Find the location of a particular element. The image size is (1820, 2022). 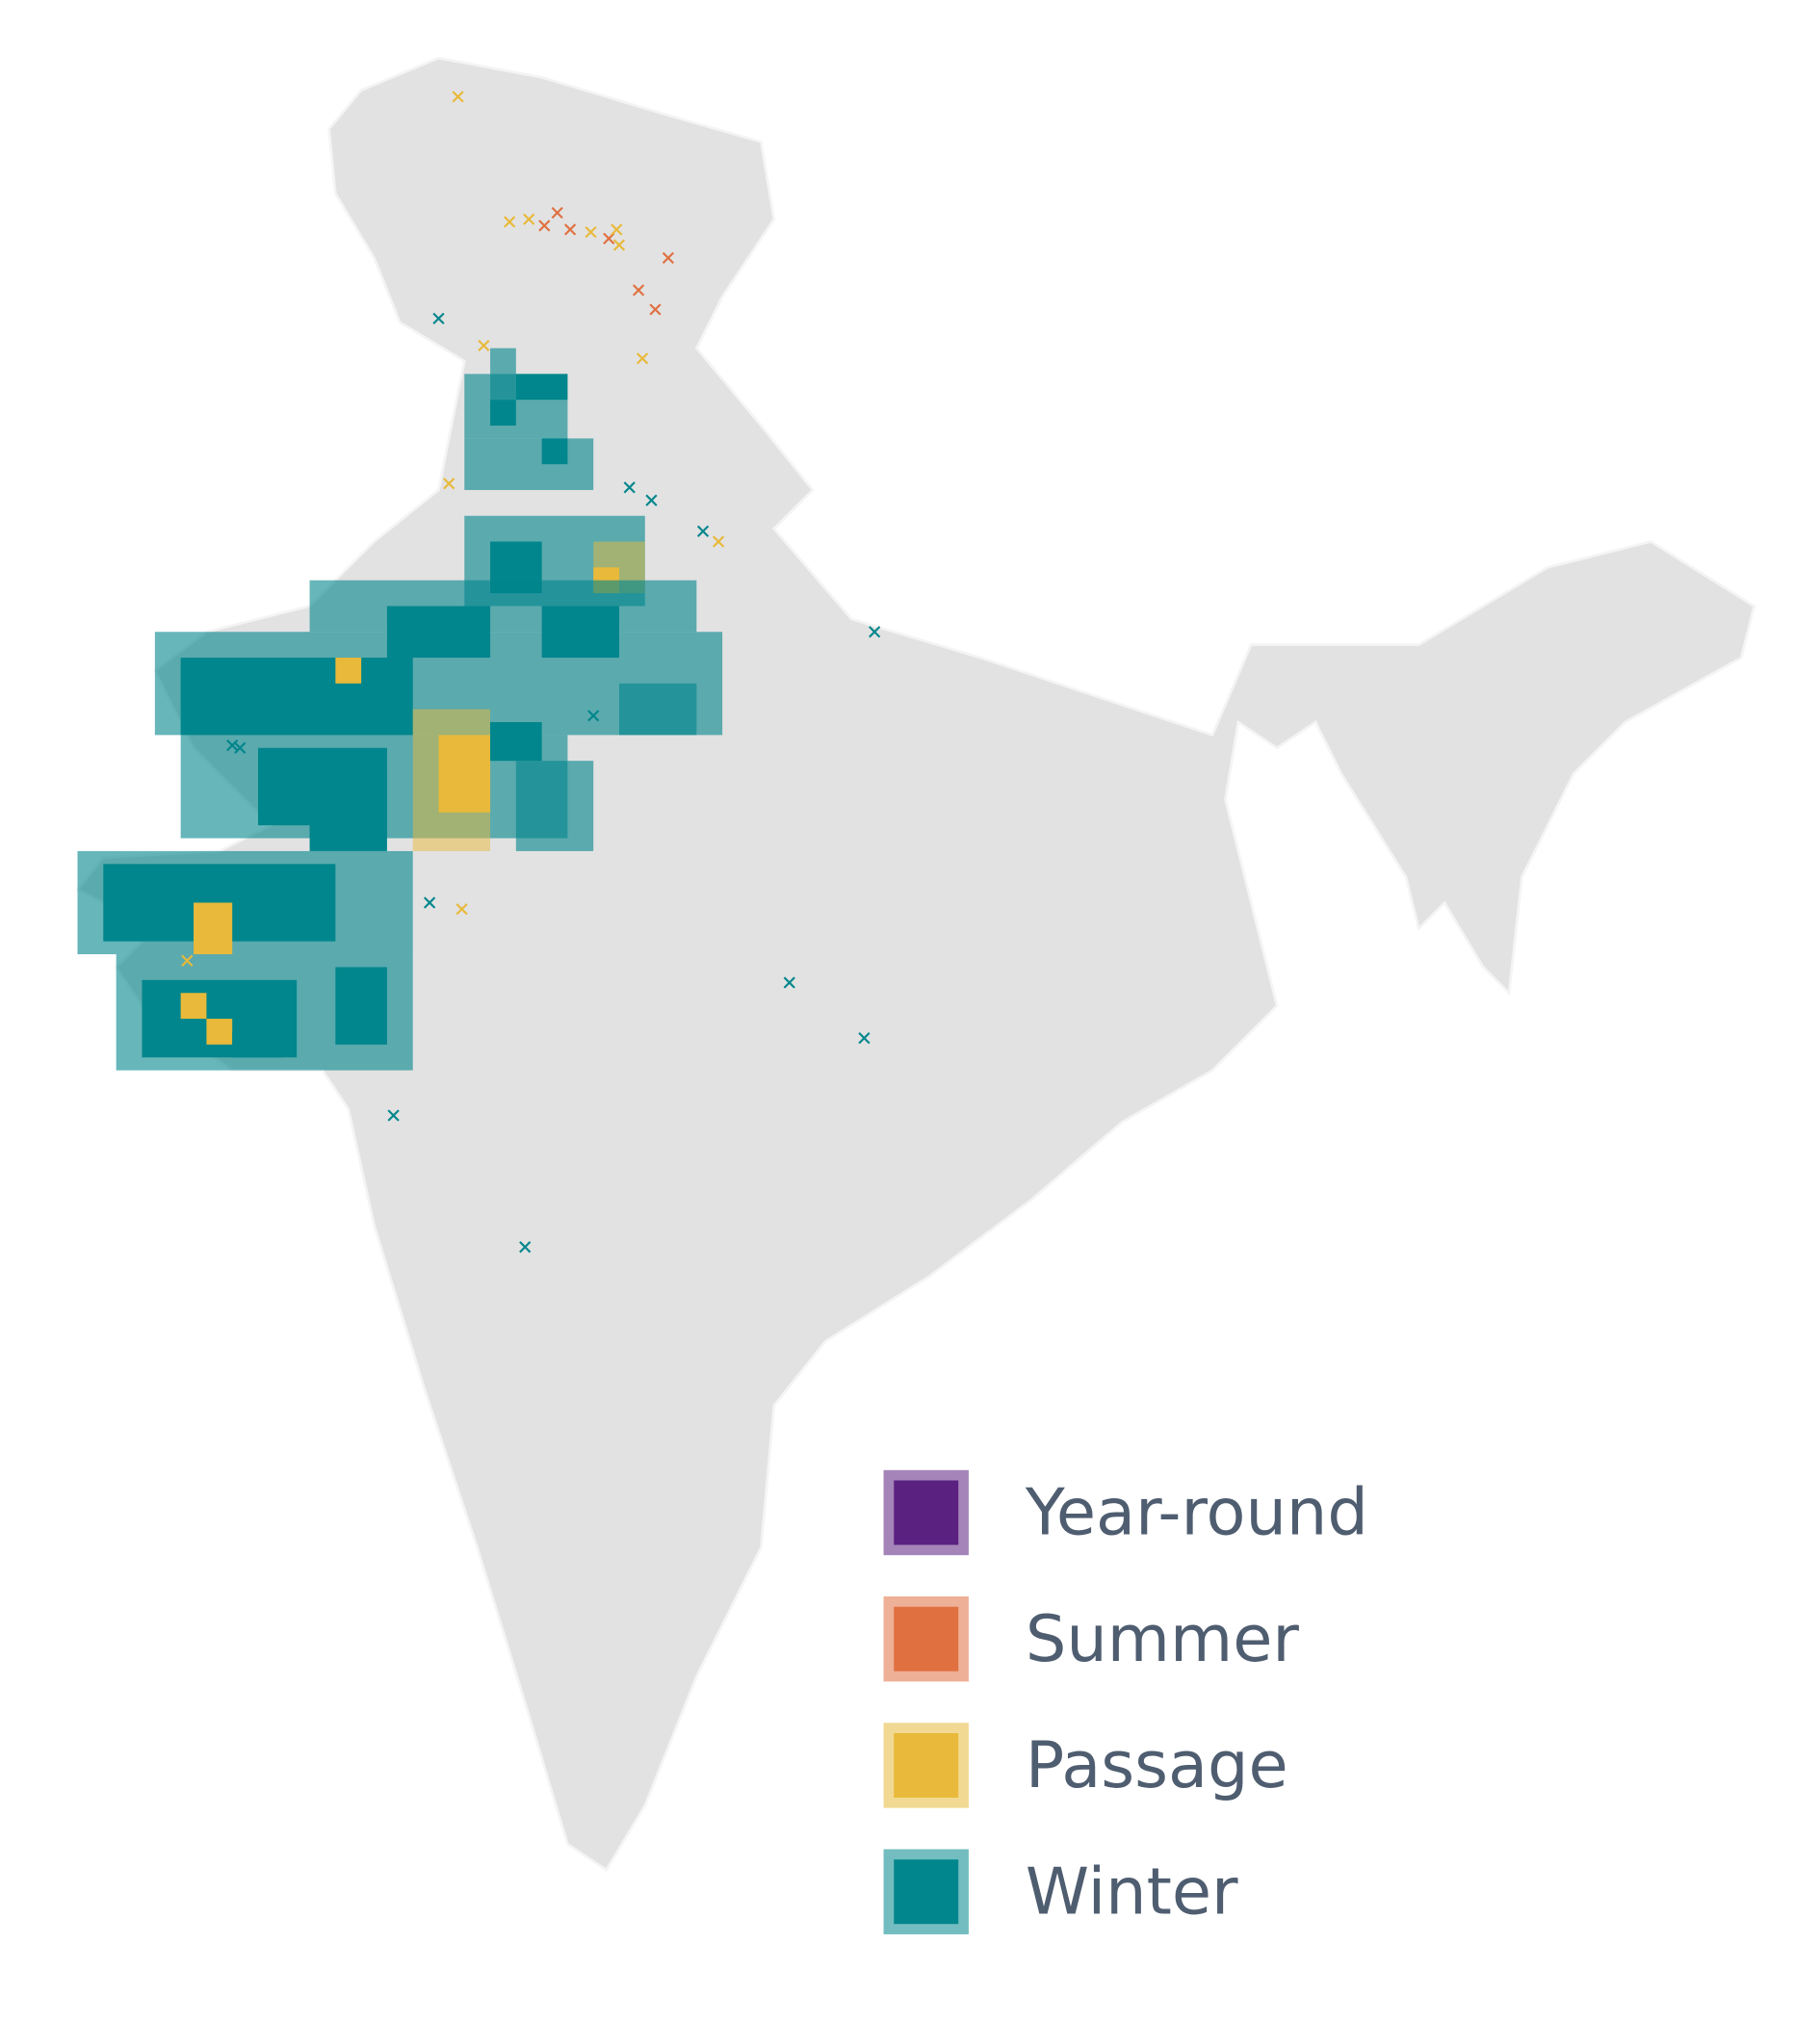

legend-label: Passage is located at coordinates (1157, 1764).